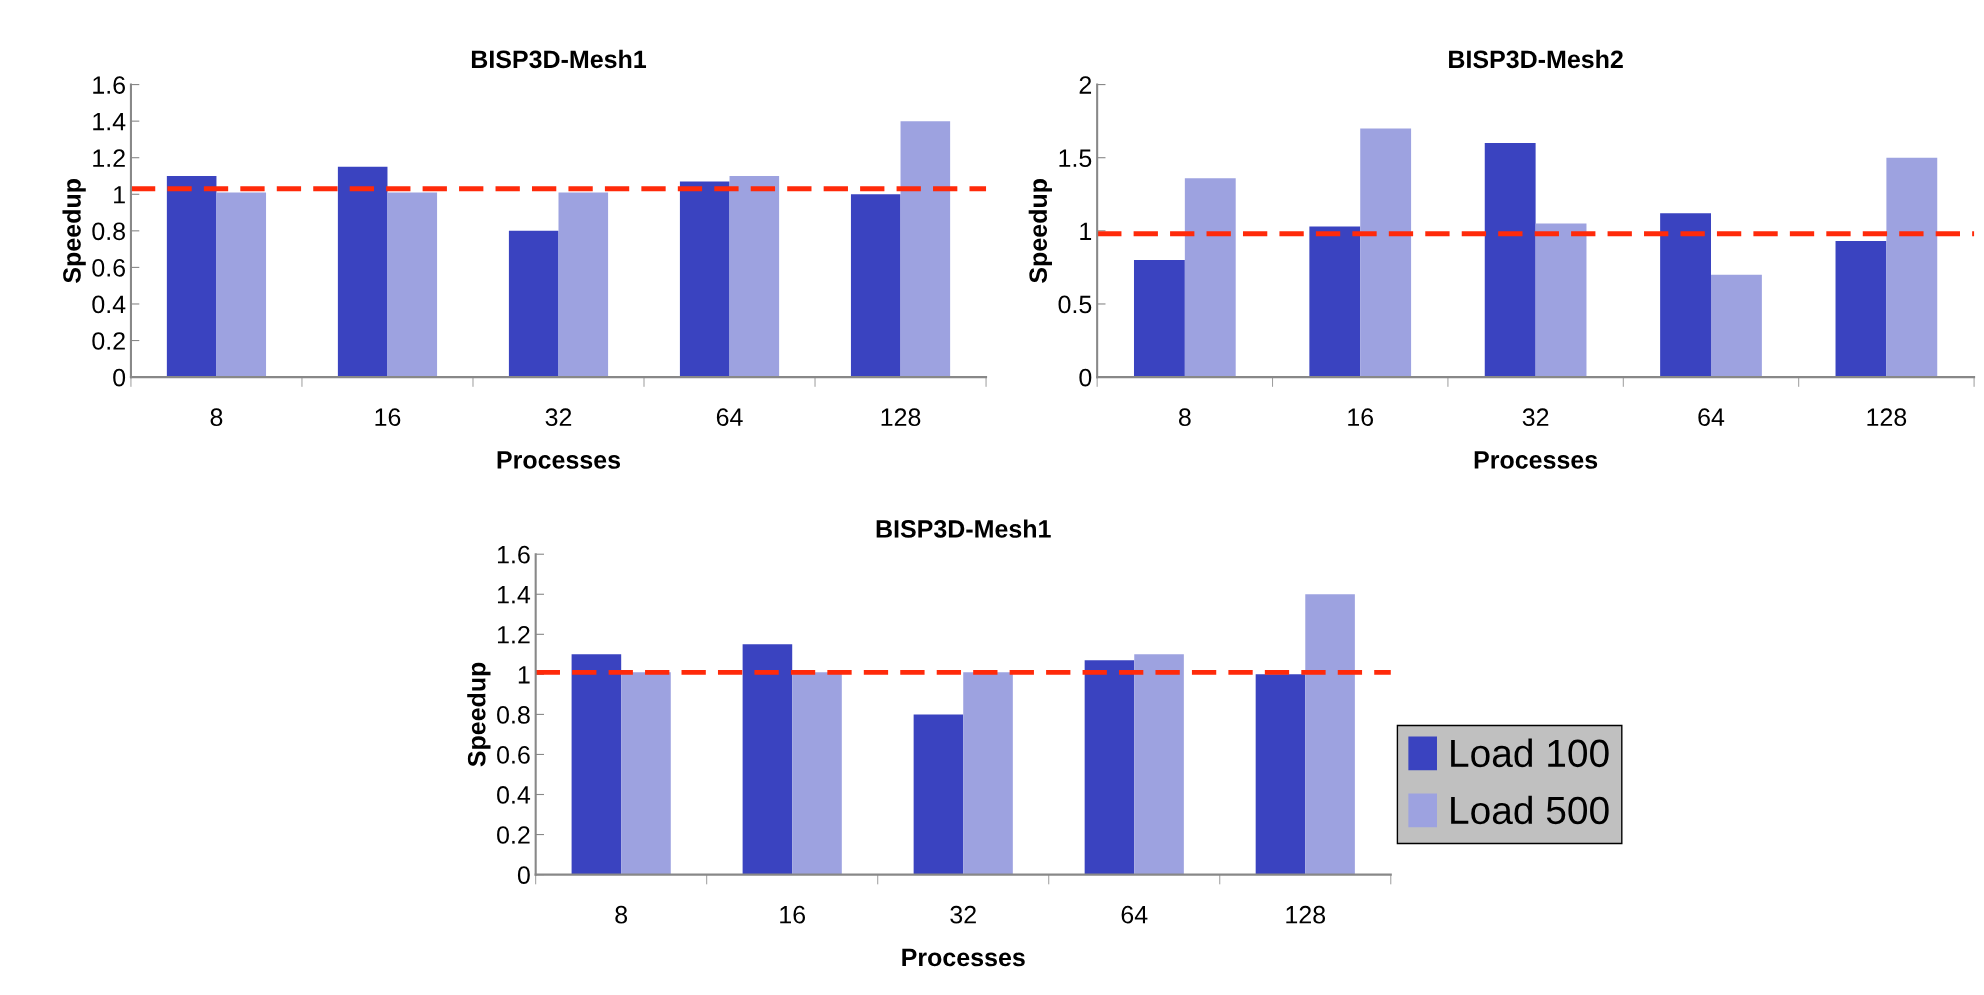 The height and width of the screenshot is (995, 1984). What do you see at coordinates (1536, 59) in the screenshot?
I see `chart-title: BISP3D-Mesh2` at bounding box center [1536, 59].